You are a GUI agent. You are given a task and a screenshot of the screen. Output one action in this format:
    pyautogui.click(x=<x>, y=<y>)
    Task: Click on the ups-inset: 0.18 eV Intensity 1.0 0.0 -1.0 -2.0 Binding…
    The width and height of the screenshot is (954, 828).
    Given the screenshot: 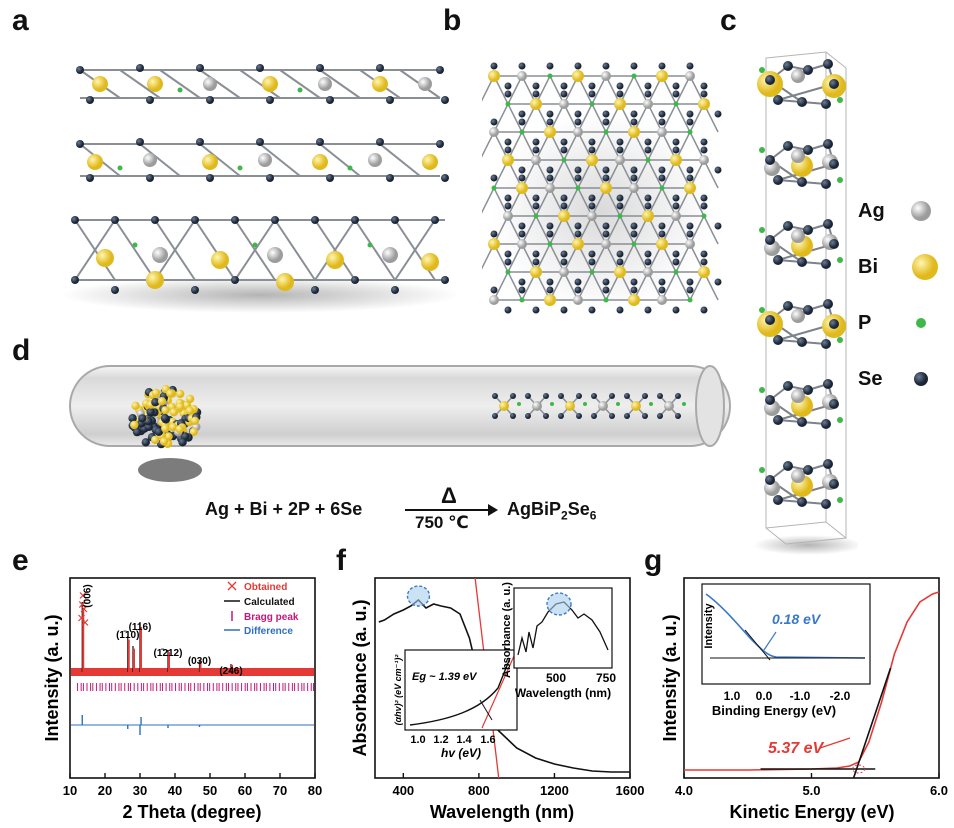 What is the action you would take?
    pyautogui.click(x=786, y=650)
    